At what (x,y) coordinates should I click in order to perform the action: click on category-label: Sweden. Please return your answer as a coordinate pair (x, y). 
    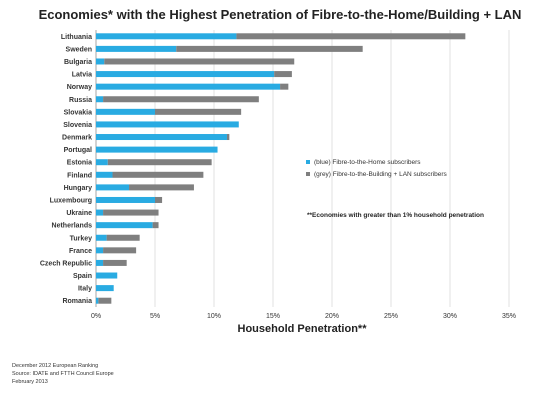
    Looking at the image, I should click on (79, 49).